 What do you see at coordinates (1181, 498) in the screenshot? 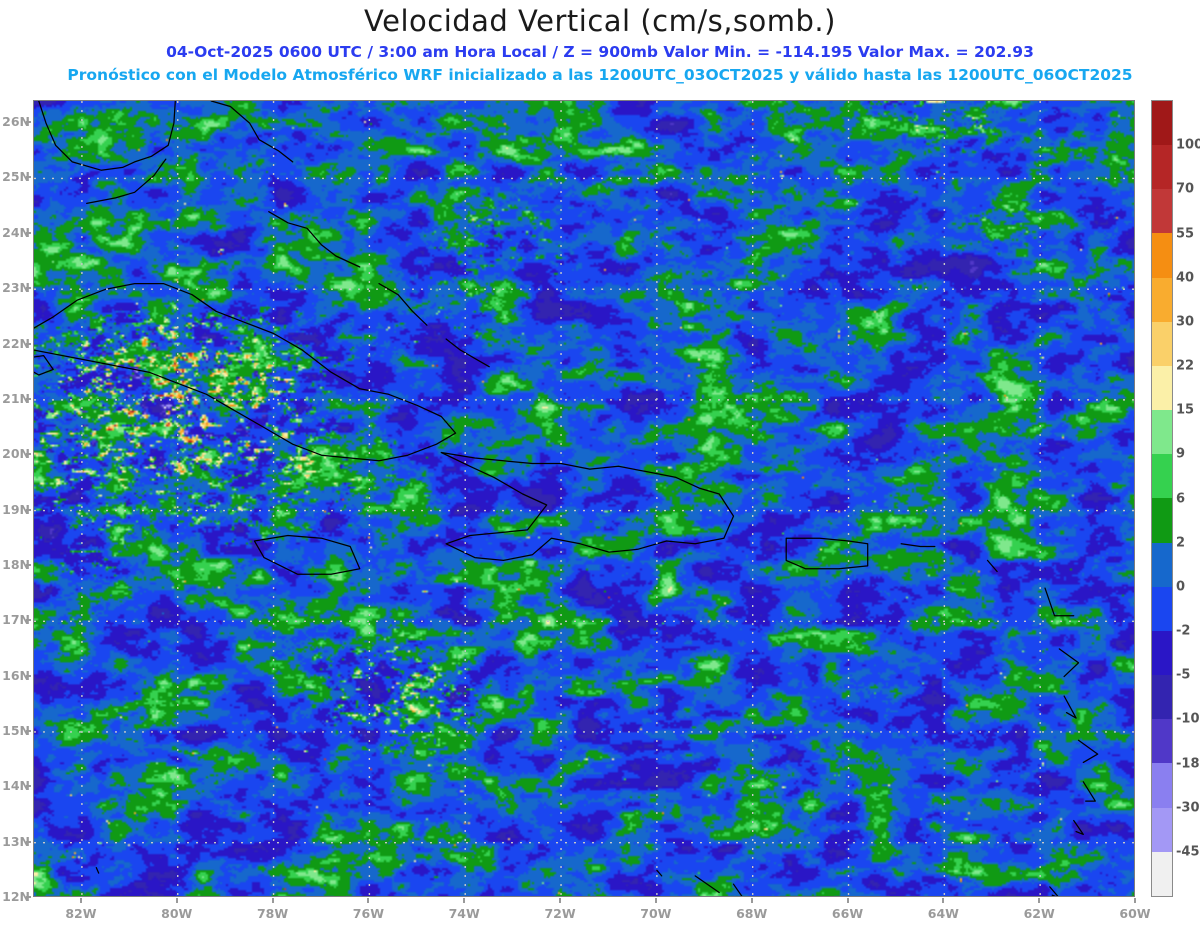
I see `colorbar-tick-label: 6` at bounding box center [1181, 498].